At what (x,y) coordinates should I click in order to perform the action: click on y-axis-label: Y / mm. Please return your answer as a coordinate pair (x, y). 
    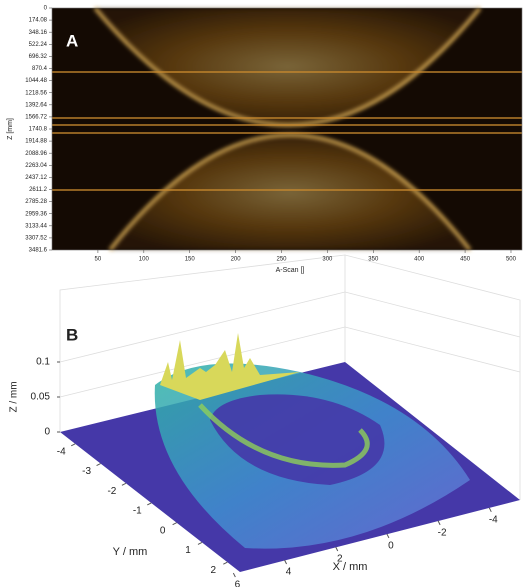
    Looking at the image, I should click on (130, 552).